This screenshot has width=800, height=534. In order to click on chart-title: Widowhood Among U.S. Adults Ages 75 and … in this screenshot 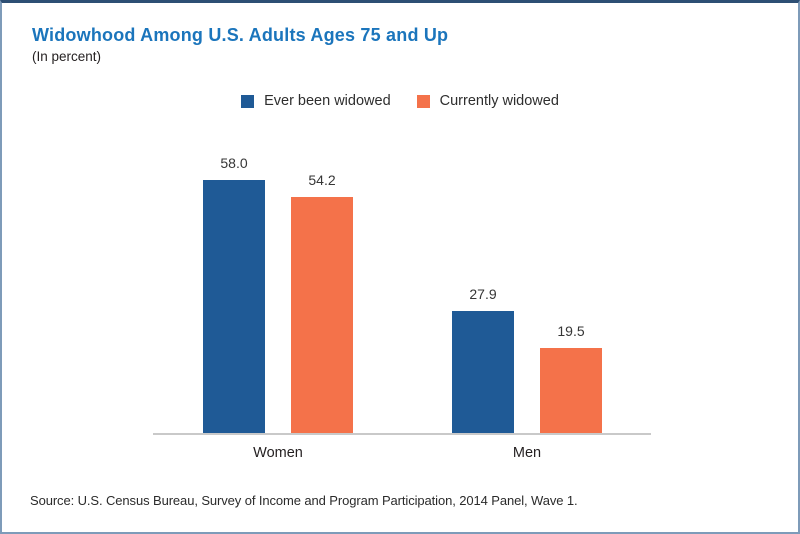, I will do `click(240, 35)`.